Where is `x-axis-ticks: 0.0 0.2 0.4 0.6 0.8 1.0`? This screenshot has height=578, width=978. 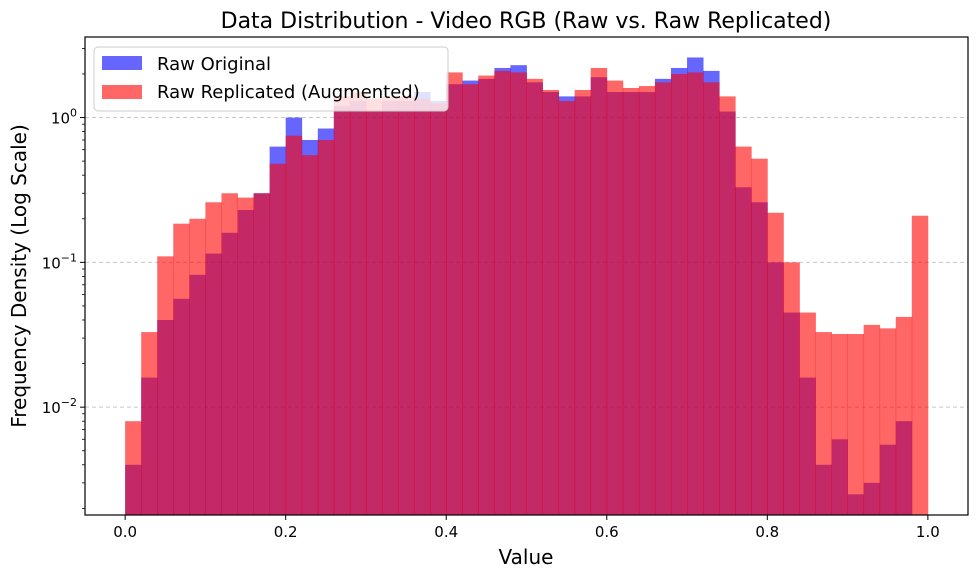 x-axis-ticks: 0.0 0.2 0.4 0.6 0.8 1.0 is located at coordinates (526, 528).